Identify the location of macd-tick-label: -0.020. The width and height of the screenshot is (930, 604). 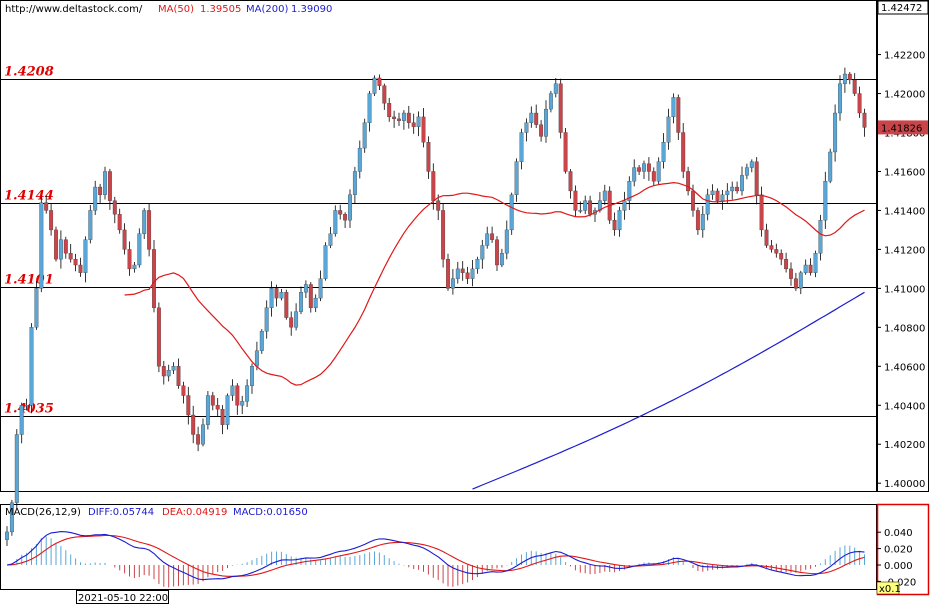
(900, 582).